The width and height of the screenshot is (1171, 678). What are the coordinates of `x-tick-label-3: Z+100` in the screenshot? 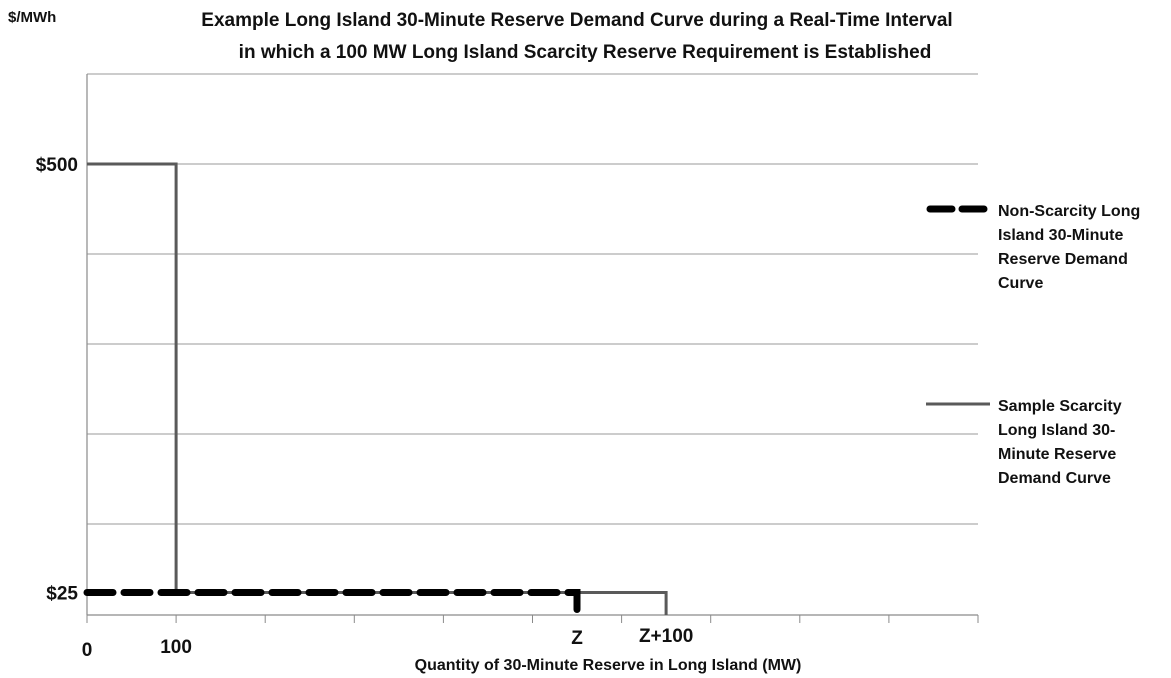 It's located at (666, 636).